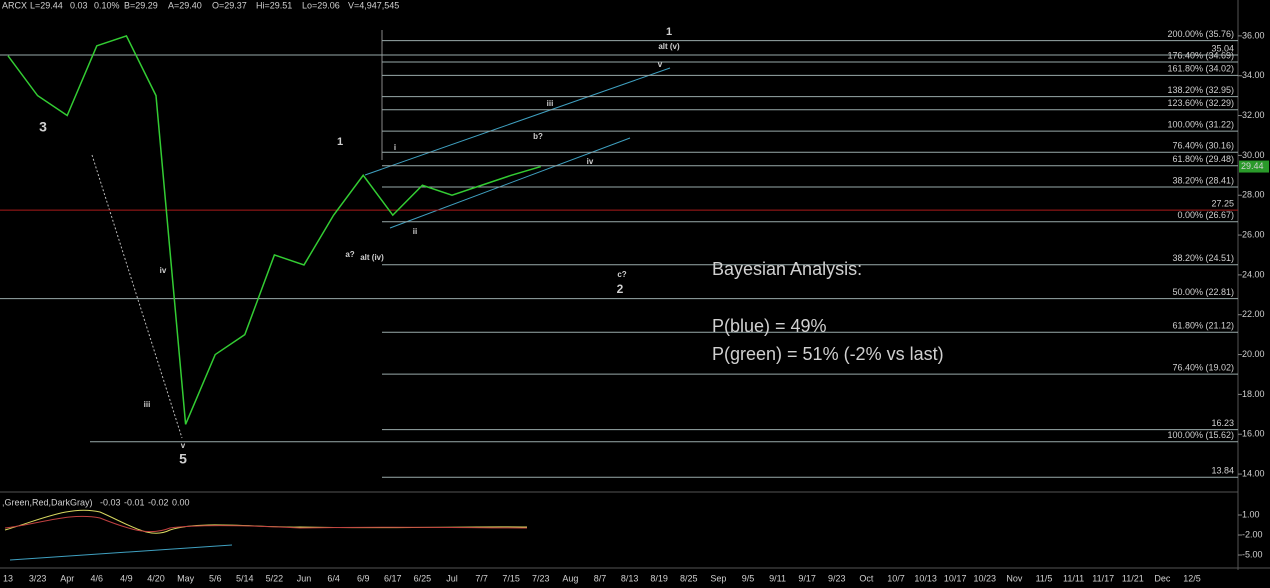  I want to click on indicator-tick-label: -2.00, so click(1252, 534).